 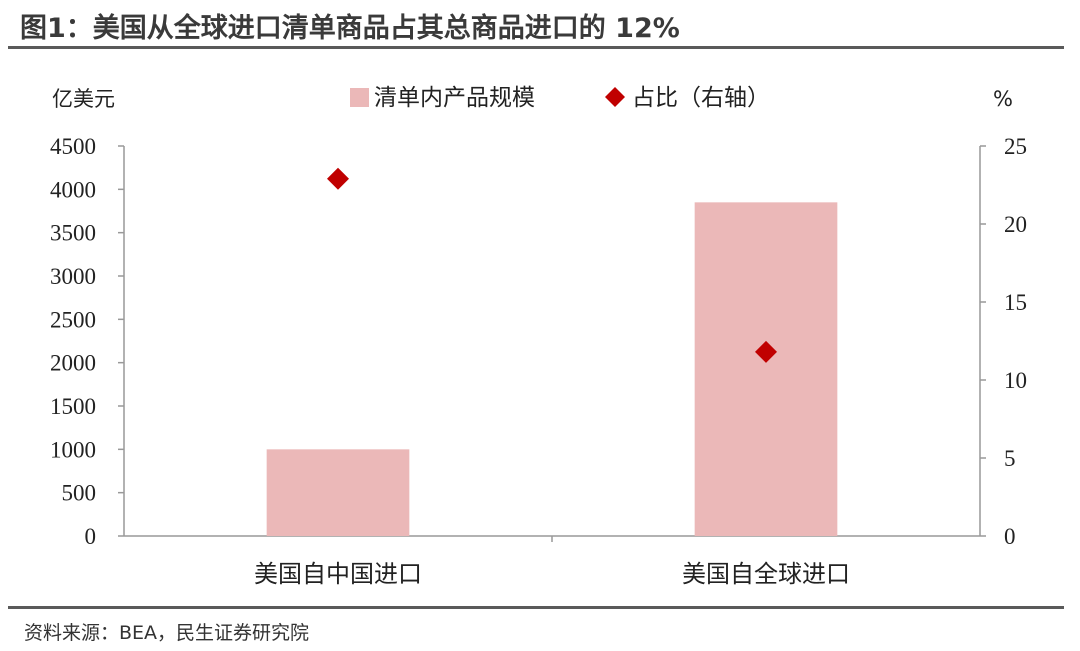 What do you see at coordinates (1015, 380) in the screenshot?
I see `right-tick-label: 10` at bounding box center [1015, 380].